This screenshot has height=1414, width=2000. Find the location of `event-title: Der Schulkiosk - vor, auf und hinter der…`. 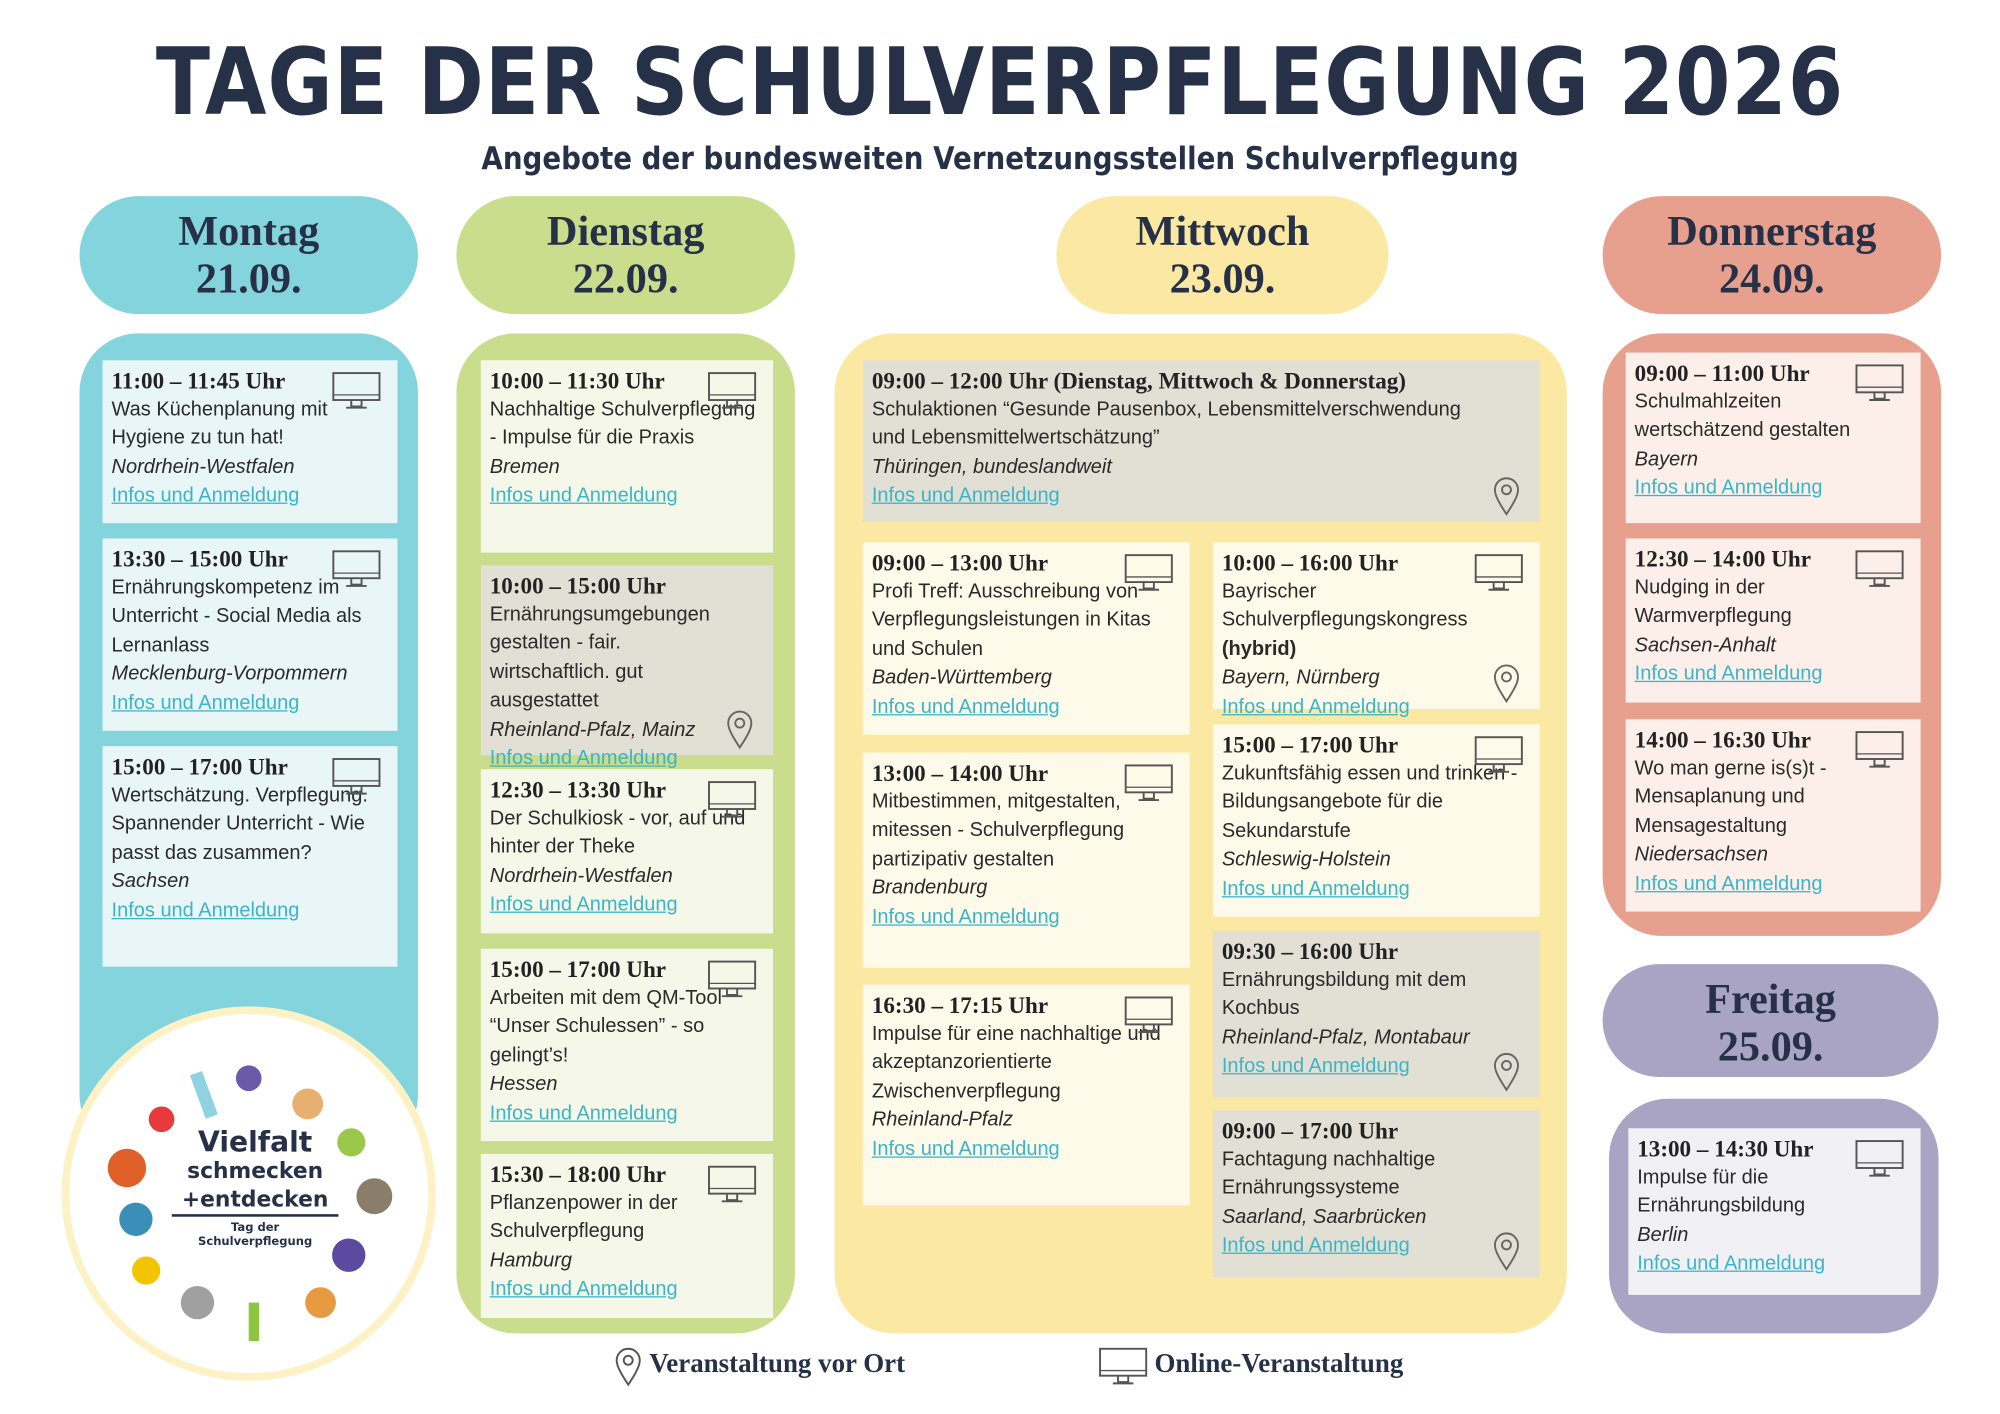

event-title: Der Schulkiosk - vor, auf und hinter der… is located at coordinates (617, 832).